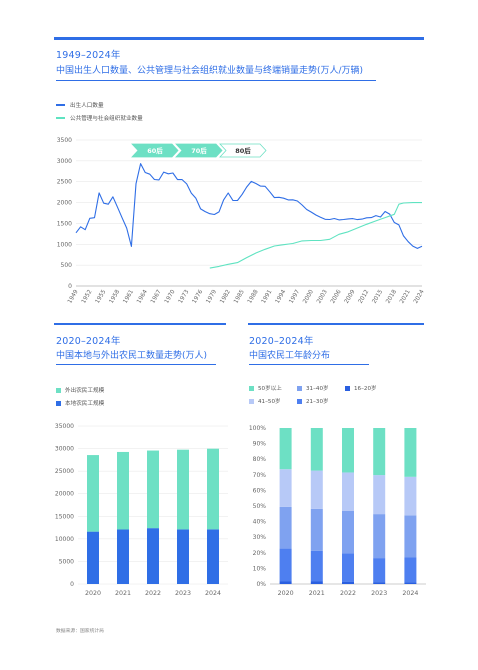 This screenshot has width=478, height=670. I want to click on migrant-chart-year-label: 2020–2024年, so click(88, 341).